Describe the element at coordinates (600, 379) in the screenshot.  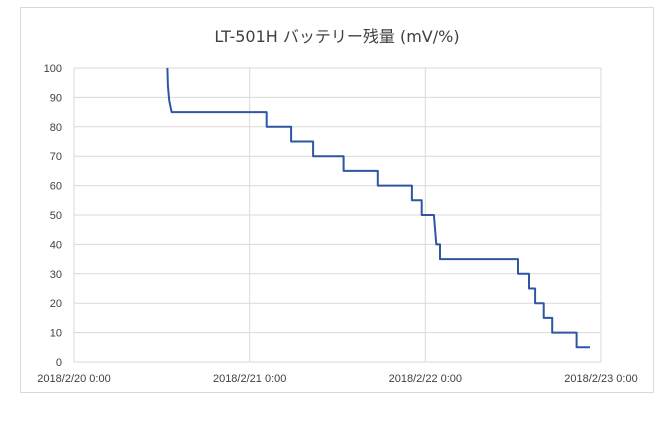
I see `x-tick-label: 2018/2/23 0:00` at that location.